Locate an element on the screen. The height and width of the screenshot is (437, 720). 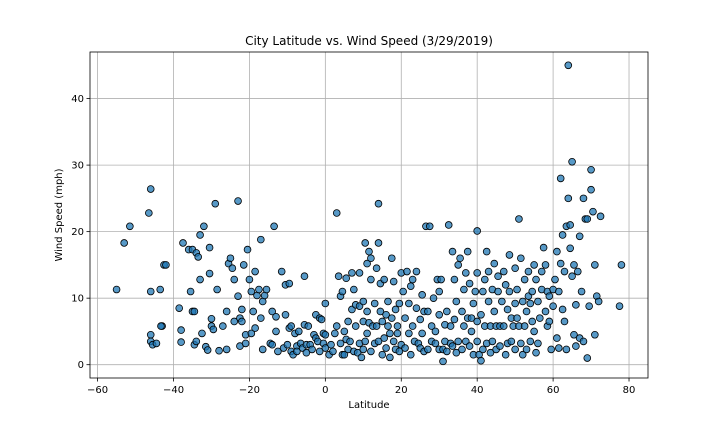
y-axis-label: Wind Speed (mph) is located at coordinates (59, 214).